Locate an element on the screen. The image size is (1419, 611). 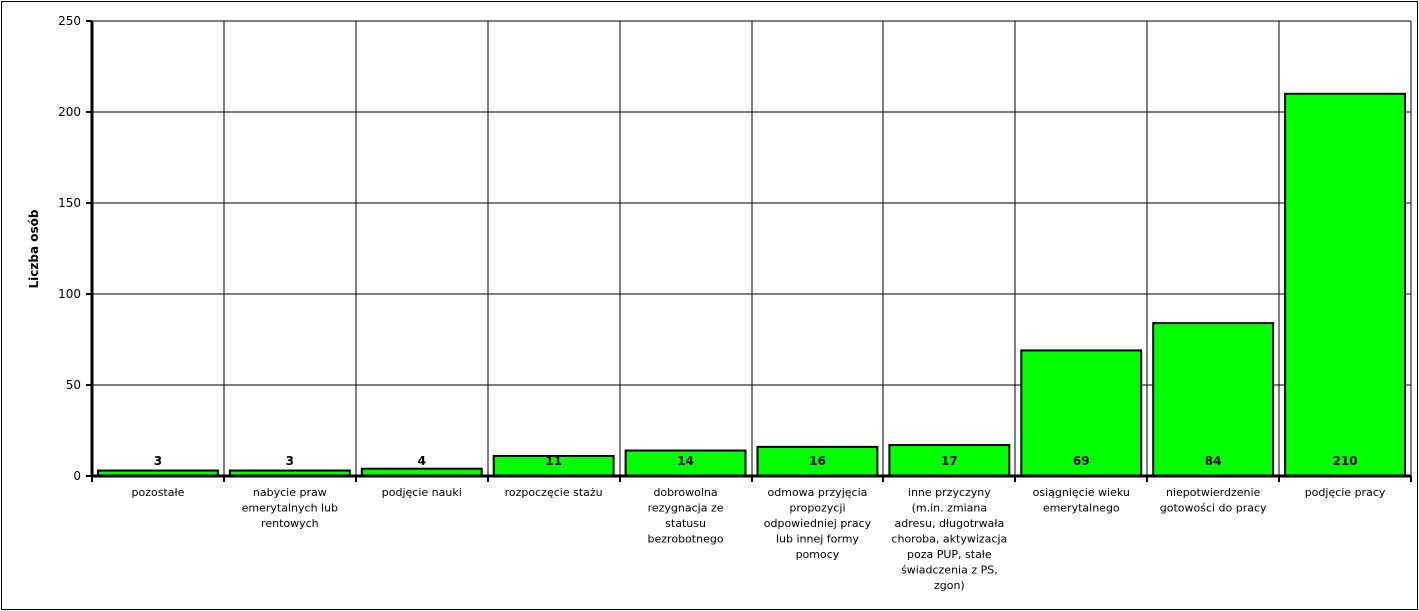
data-label: 17 is located at coordinates (949, 461).